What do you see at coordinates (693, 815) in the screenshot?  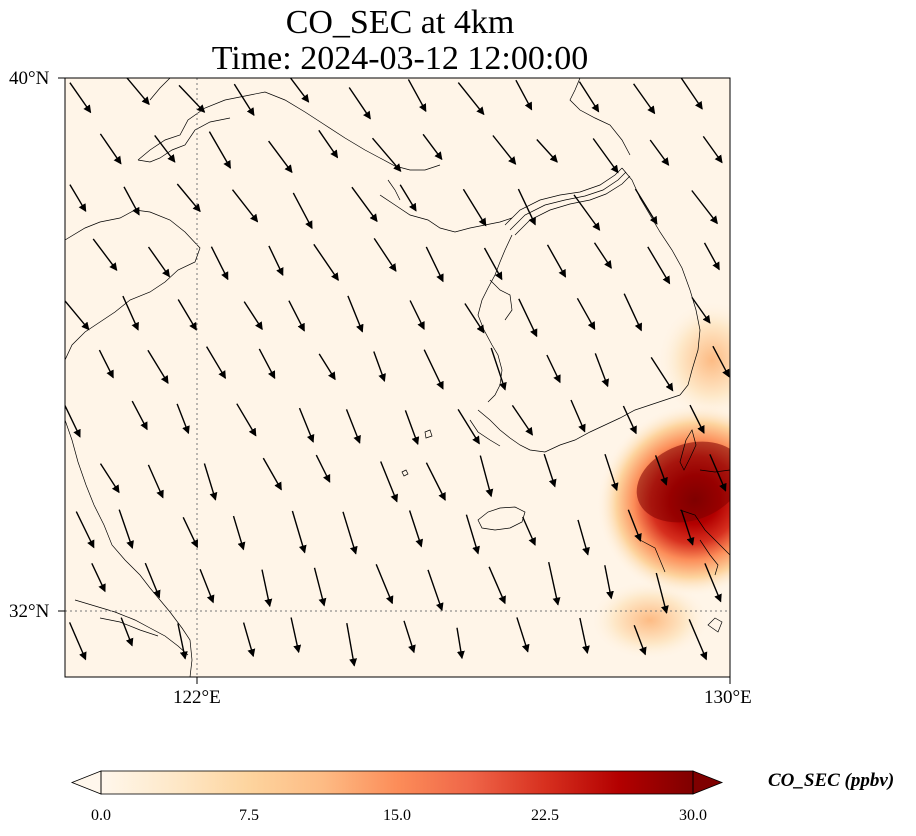 I see `colorbar-tick-4: 30.0` at bounding box center [693, 815].